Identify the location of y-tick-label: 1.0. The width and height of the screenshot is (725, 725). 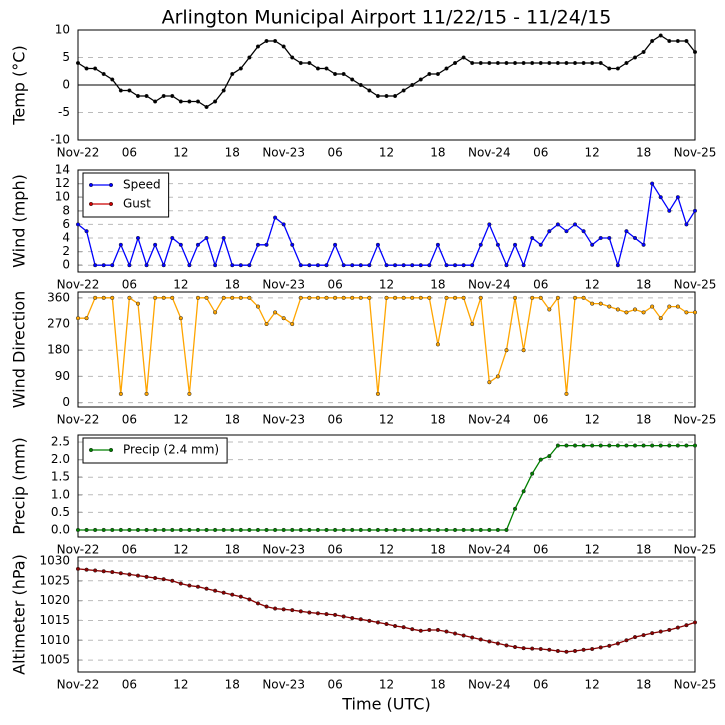
(60, 494).